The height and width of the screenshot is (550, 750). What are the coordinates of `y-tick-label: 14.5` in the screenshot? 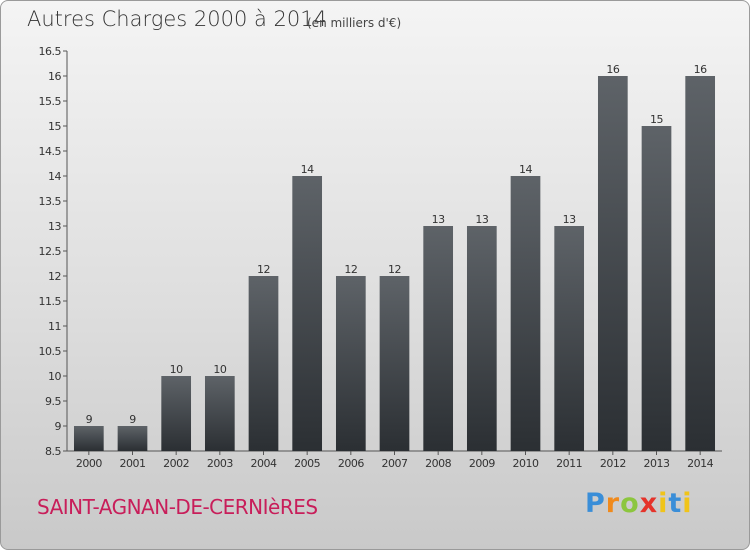 It's located at (50, 151).